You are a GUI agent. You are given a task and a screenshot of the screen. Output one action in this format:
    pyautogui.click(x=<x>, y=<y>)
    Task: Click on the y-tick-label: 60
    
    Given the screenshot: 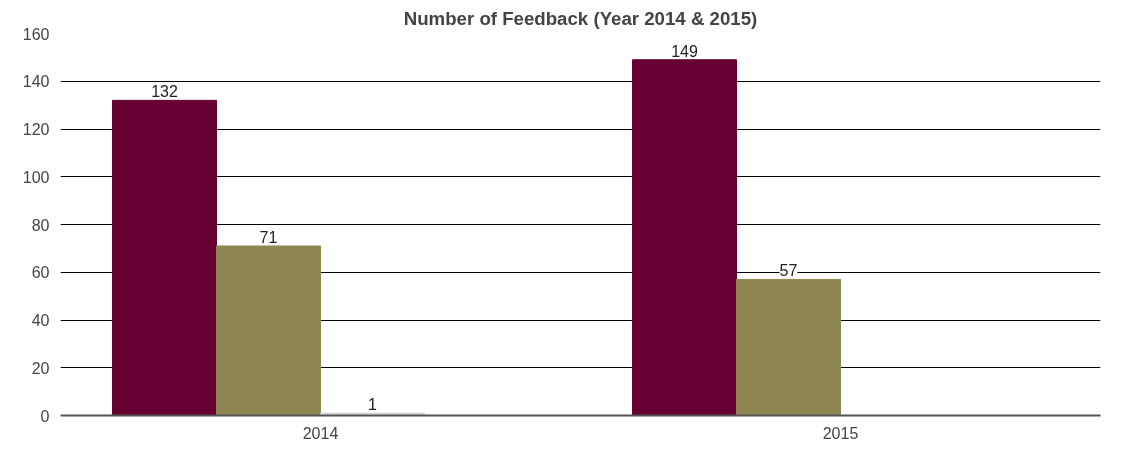 What is the action you would take?
    pyautogui.click(x=40, y=273)
    